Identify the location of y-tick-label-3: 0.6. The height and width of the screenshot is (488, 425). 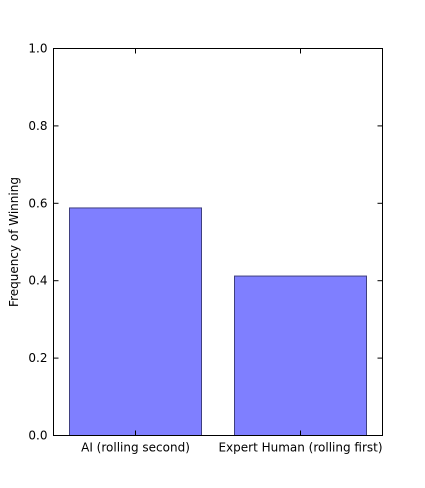
(37, 203).